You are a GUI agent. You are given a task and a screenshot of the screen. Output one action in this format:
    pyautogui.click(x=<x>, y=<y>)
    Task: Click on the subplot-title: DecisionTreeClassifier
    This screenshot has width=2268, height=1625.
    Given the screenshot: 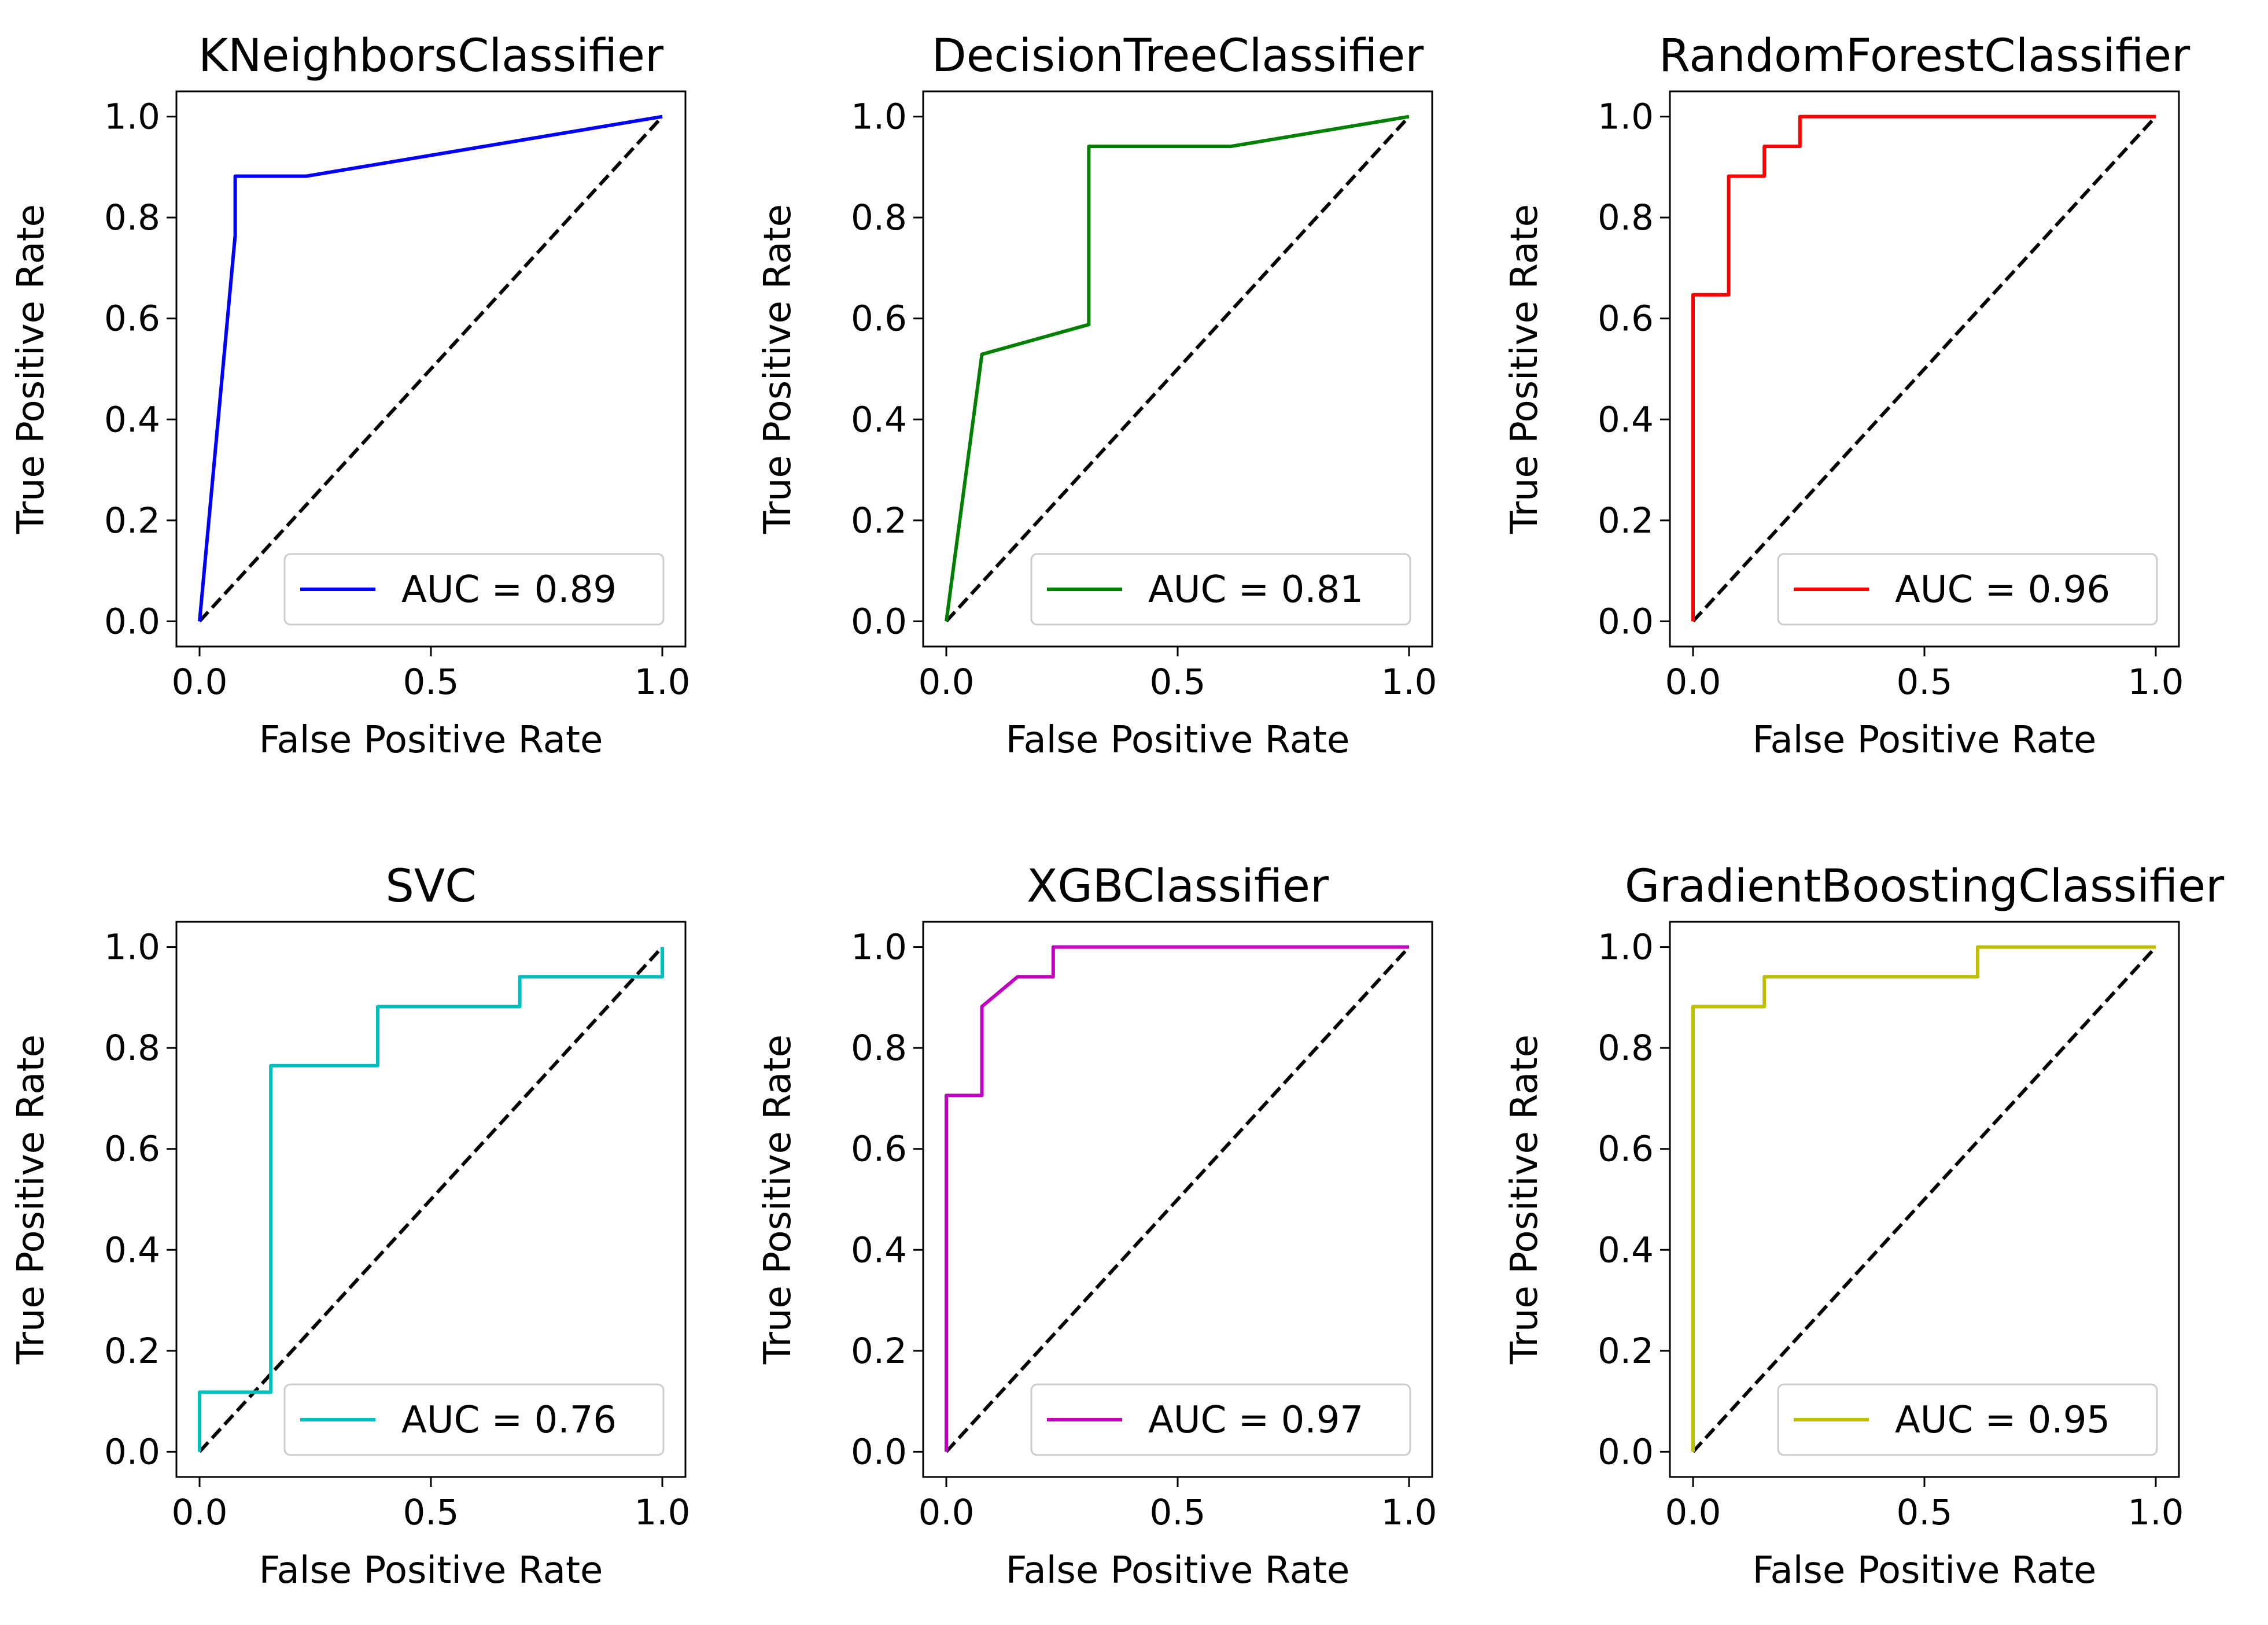 What is the action you would take?
    pyautogui.click(x=1178, y=56)
    